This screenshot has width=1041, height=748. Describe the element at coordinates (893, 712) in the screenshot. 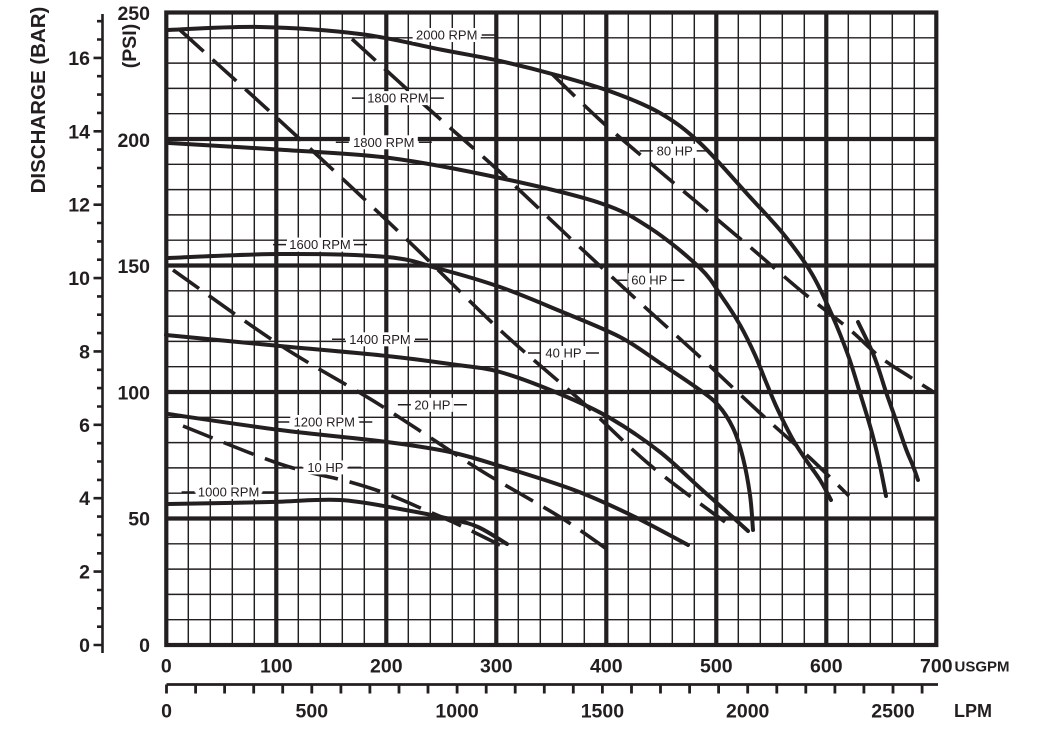

I see `svg-text: 2500` at that location.